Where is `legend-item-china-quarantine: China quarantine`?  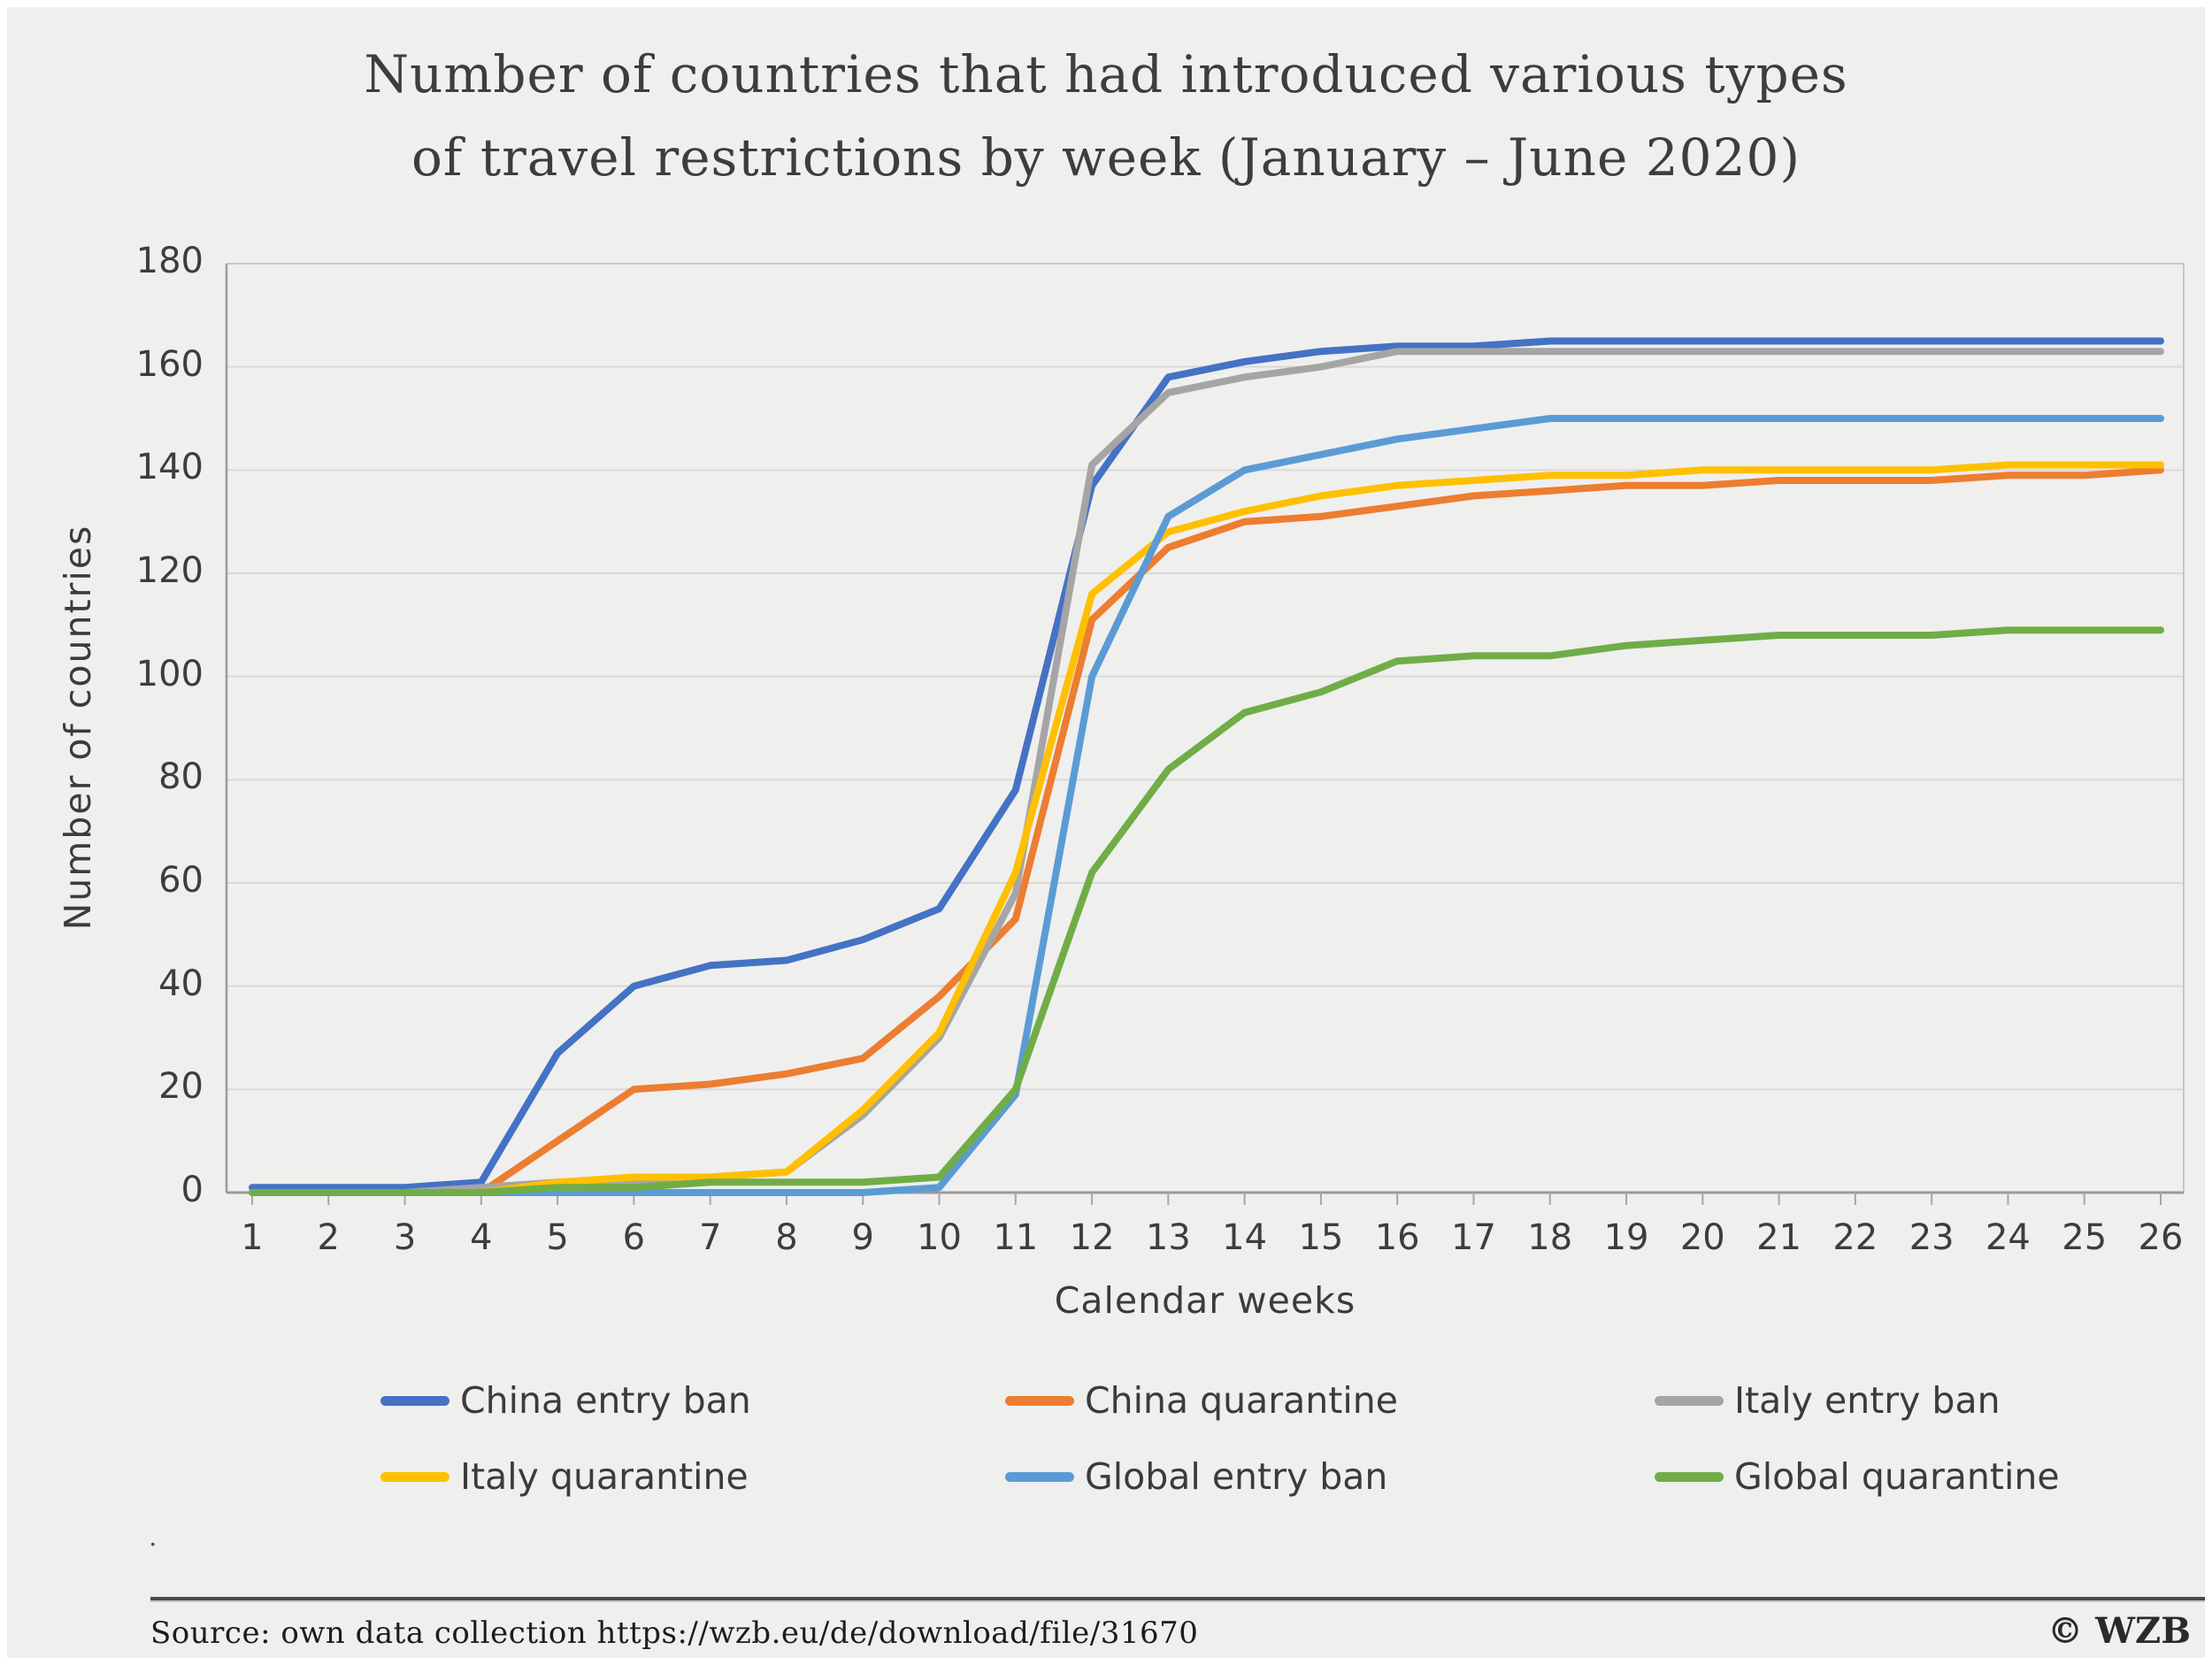 legend-item-china-quarantine: China quarantine is located at coordinates (1202, 1400).